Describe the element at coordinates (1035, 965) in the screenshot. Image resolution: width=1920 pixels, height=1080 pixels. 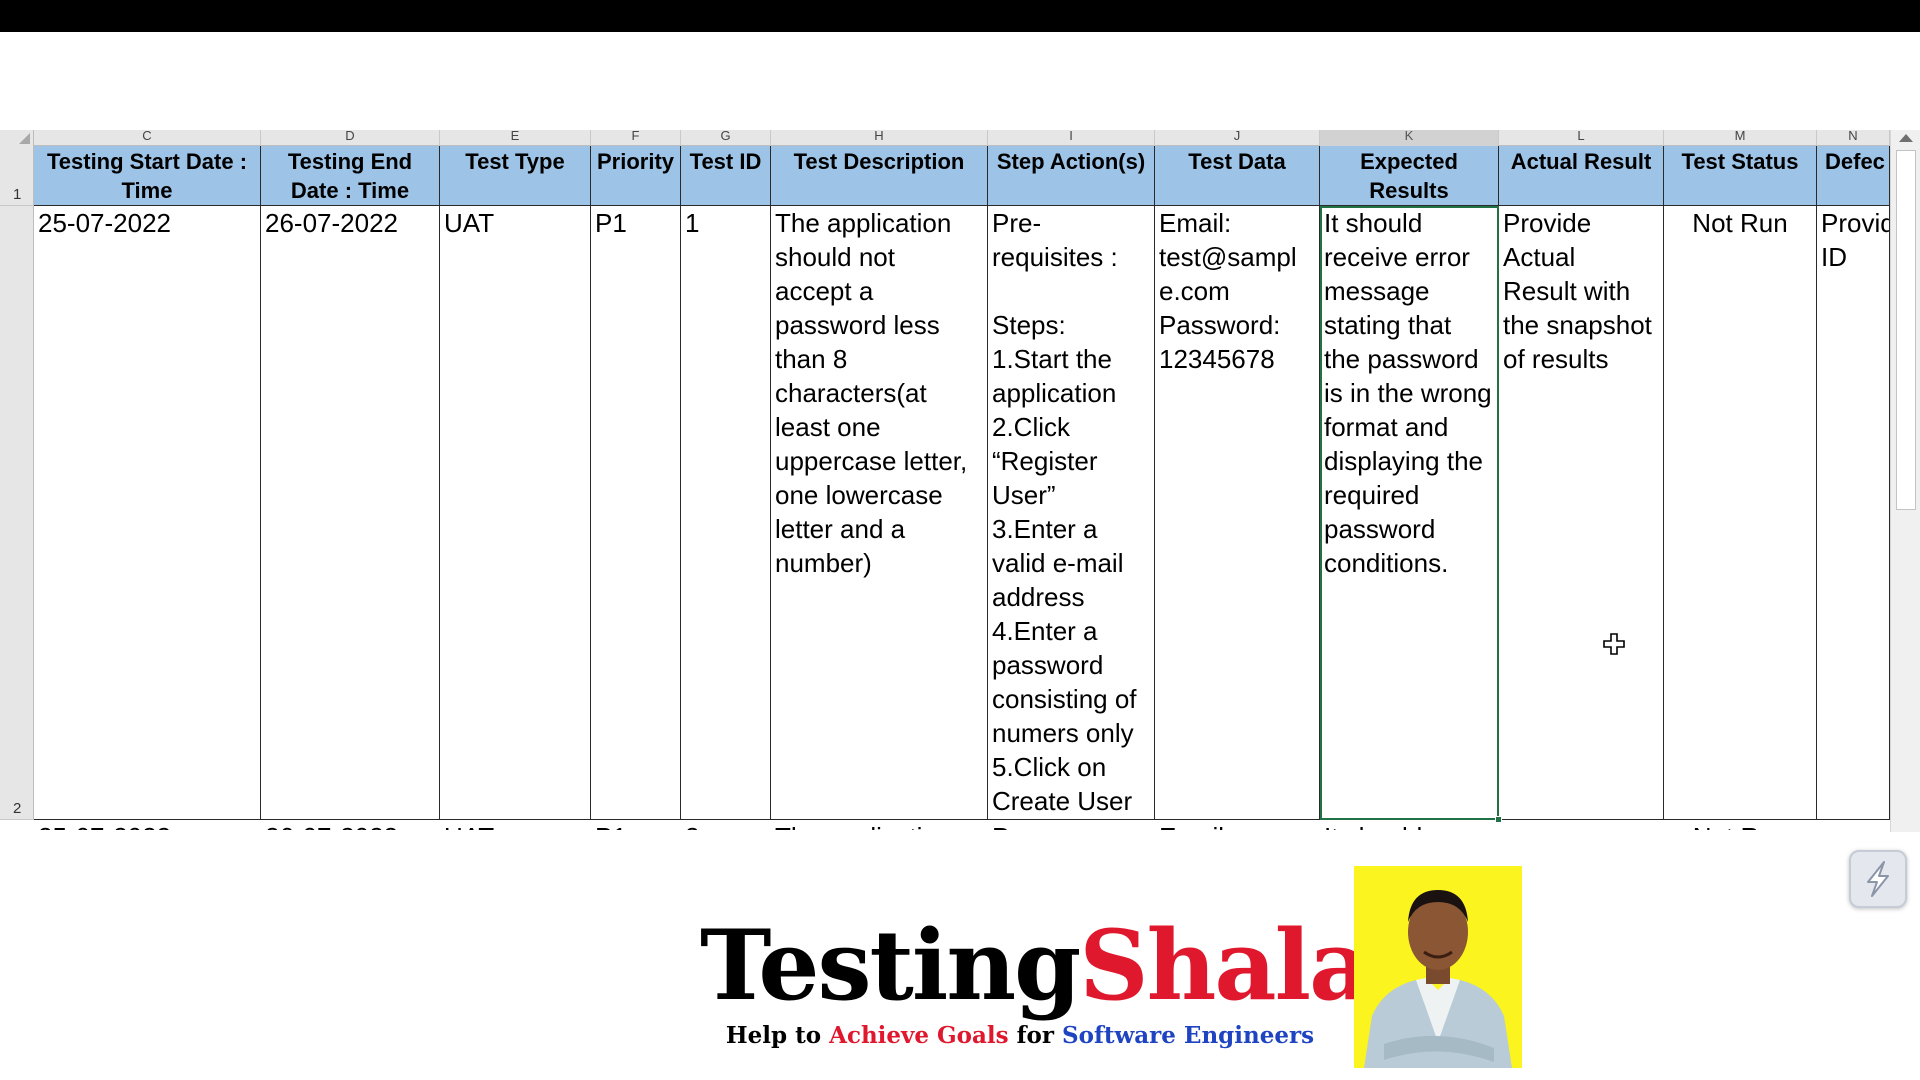
I see `logo-title: TestingShala` at that location.